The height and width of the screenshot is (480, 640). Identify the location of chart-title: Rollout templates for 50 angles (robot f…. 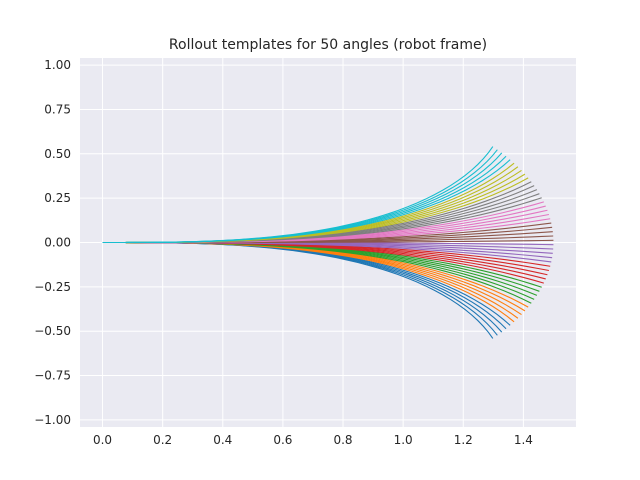
(328, 45).